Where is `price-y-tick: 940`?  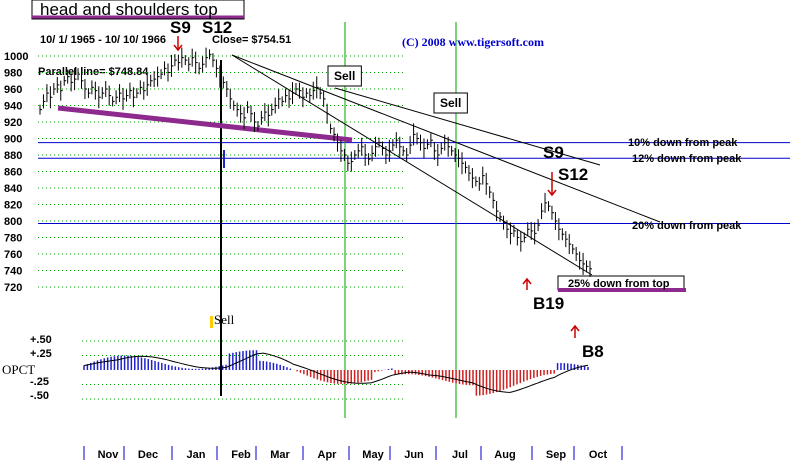
price-y-tick: 940 is located at coordinates (13, 107).